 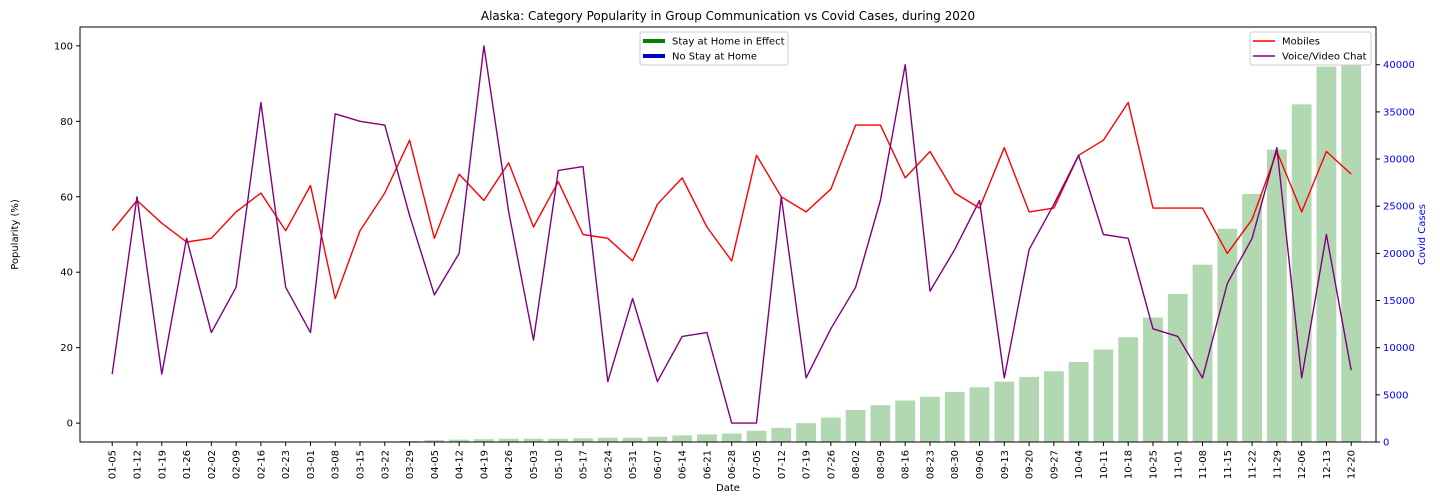 I want to click on x-tick-label-02-09: 02-09, so click(x=237, y=464).